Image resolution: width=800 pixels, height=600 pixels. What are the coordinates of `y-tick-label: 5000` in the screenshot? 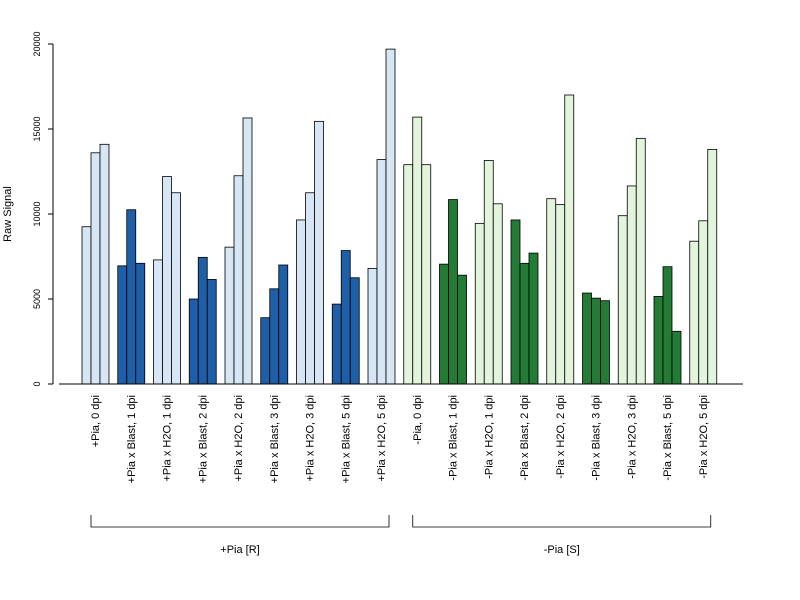 It's located at (37, 299).